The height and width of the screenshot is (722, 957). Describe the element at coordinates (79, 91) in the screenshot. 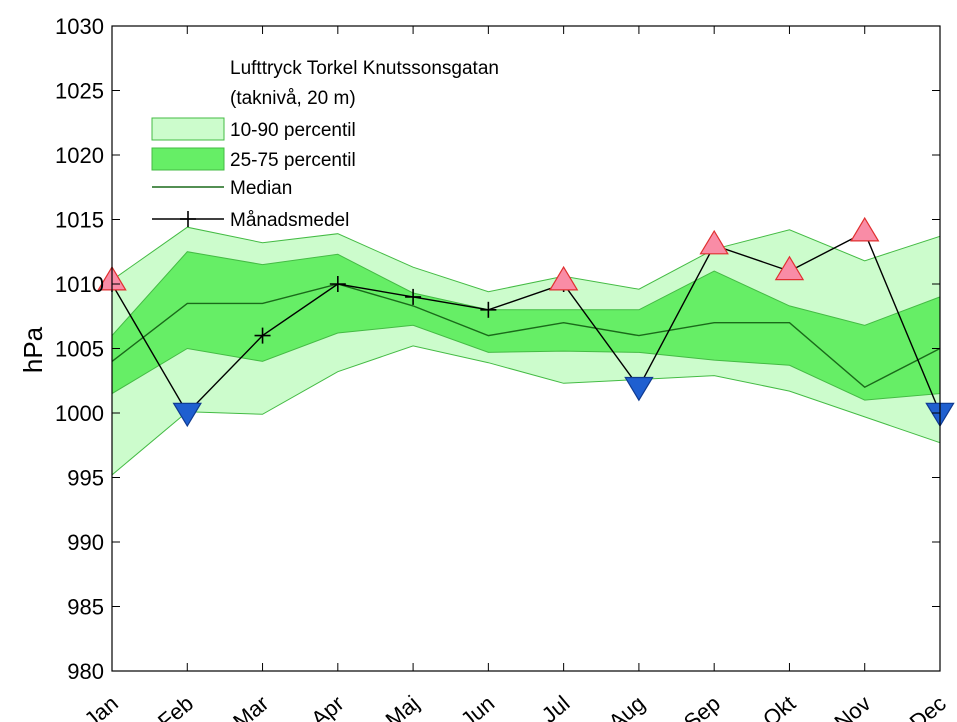

I see `y-tick-label: 1025` at that location.